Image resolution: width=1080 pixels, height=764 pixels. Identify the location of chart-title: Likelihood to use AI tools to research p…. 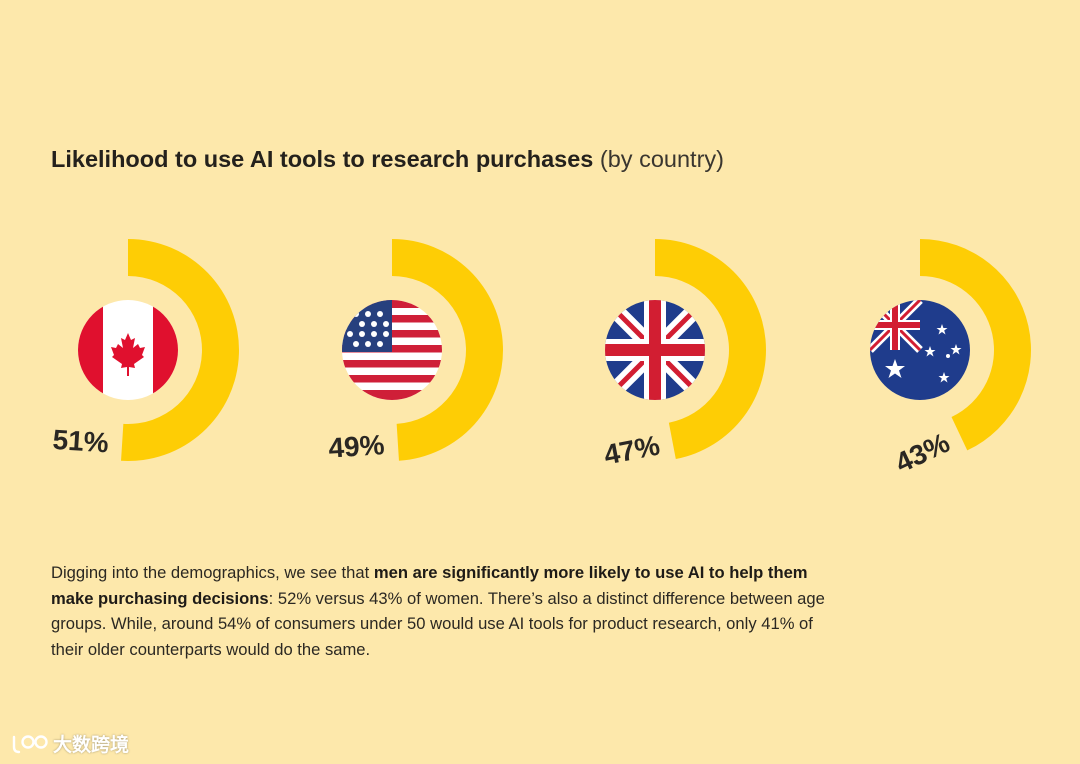
(387, 159).